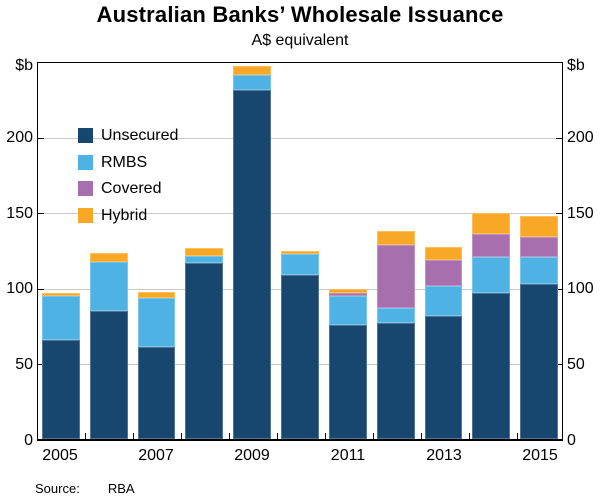  I want to click on legend-label-rmbs: RMBS, so click(124, 162).